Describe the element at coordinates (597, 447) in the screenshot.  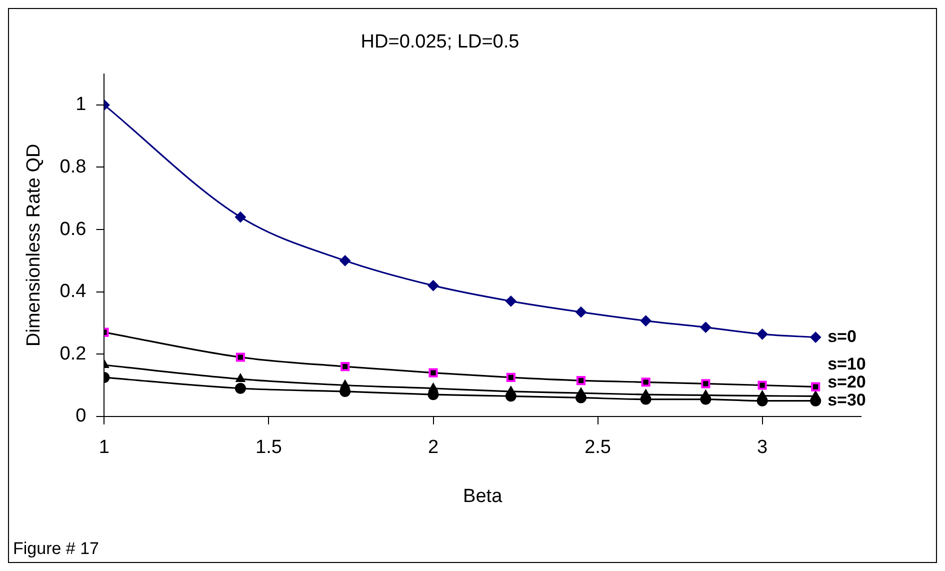
I see `x-tick-label: 2.5` at that location.